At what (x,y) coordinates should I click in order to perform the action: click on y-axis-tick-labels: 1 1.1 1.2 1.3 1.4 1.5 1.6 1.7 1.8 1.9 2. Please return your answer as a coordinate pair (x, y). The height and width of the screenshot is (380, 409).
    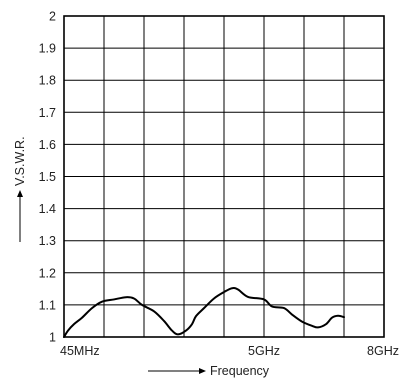
    Looking at the image, I should click on (47, 177).